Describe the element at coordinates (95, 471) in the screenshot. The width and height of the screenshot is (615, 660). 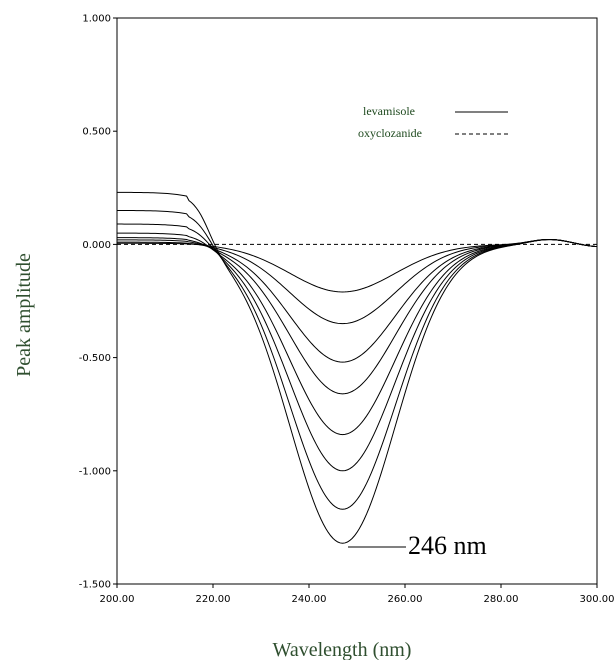
I see `y-tick-label: -1.000` at that location.